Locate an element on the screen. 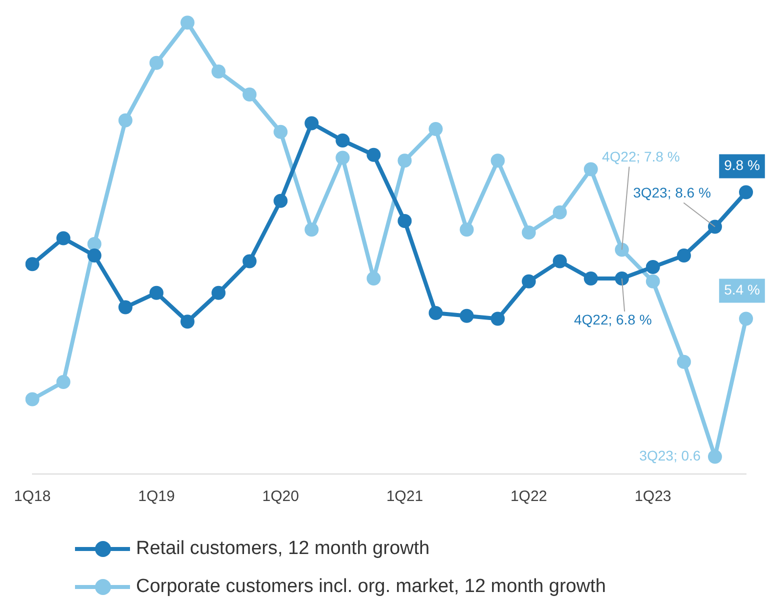  legend-label: Retail customers, 12 month growth is located at coordinates (283, 549).